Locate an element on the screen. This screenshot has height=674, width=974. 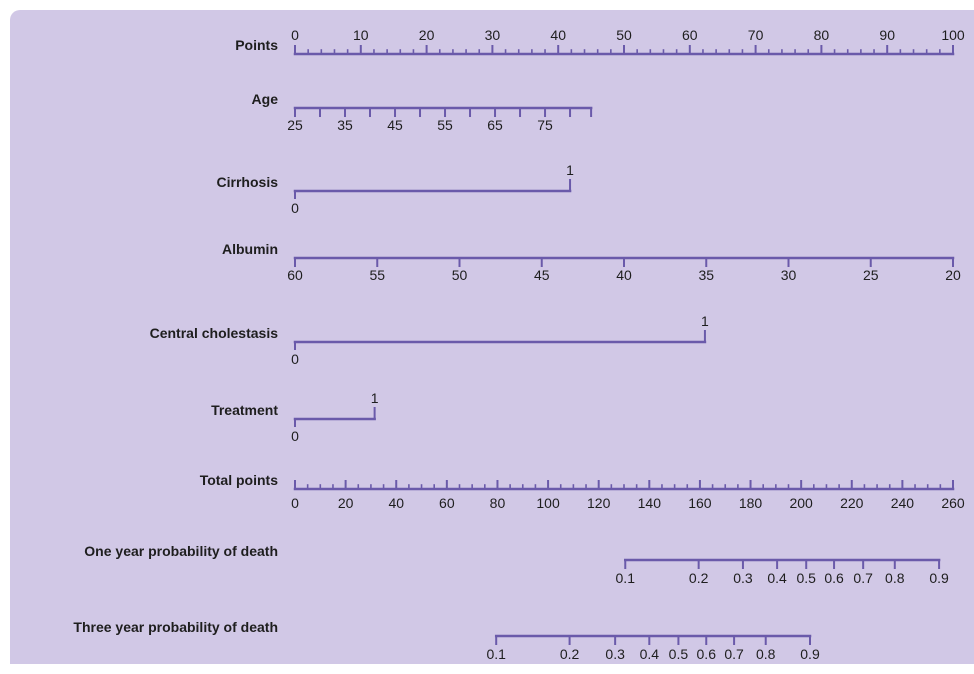
tick-label: 180 is located at coordinates (751, 503).